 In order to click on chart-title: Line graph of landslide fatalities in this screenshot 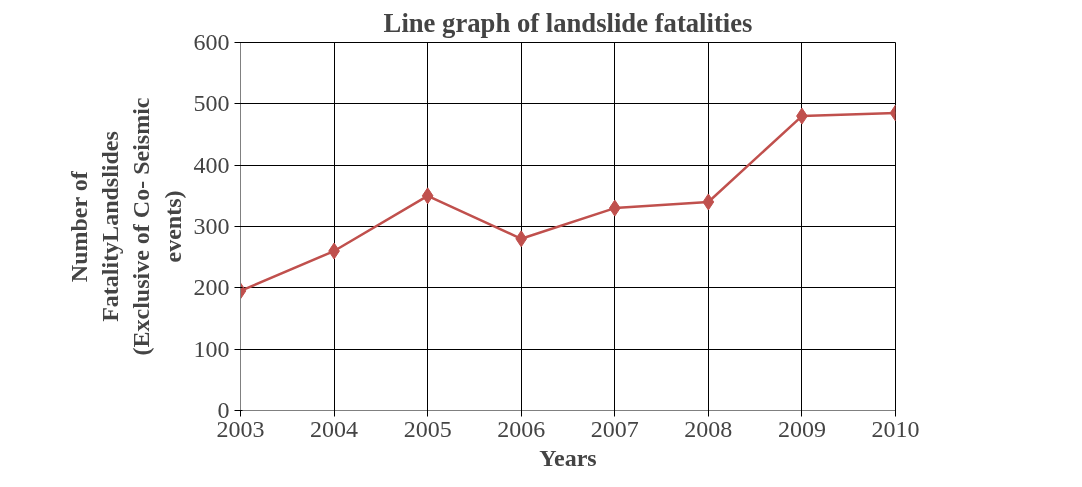, I will do `click(568, 22)`.